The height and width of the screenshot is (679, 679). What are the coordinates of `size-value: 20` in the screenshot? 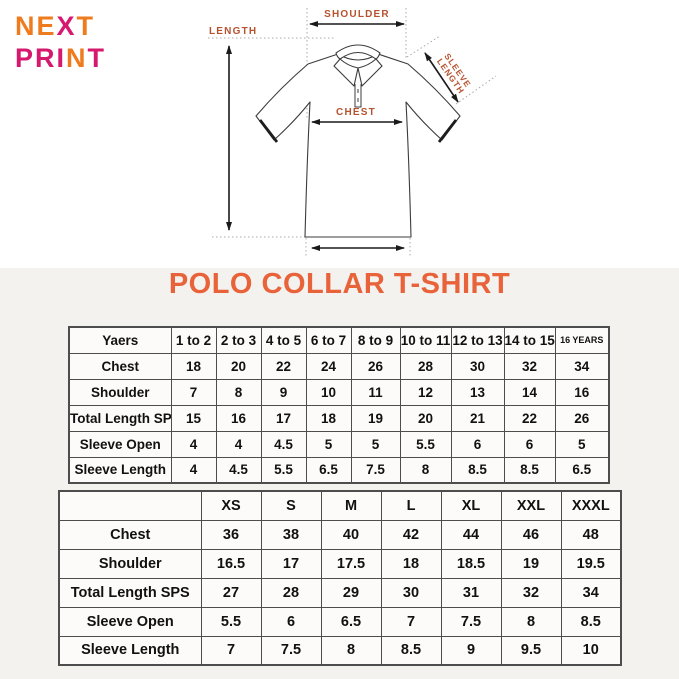 It's located at (238, 366).